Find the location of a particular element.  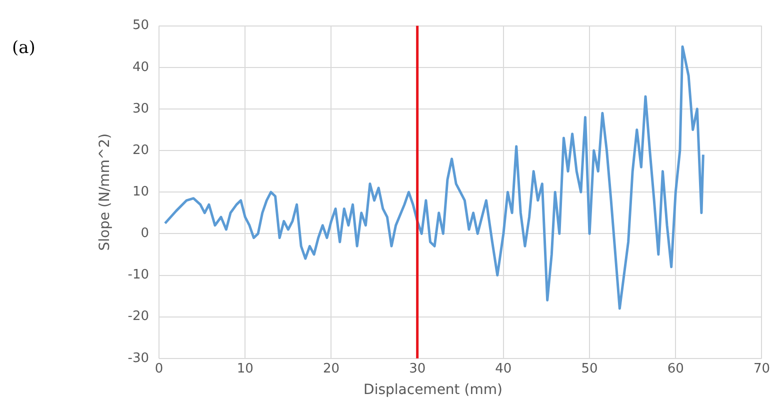

x-tick-label: 40 is located at coordinates (503, 369).